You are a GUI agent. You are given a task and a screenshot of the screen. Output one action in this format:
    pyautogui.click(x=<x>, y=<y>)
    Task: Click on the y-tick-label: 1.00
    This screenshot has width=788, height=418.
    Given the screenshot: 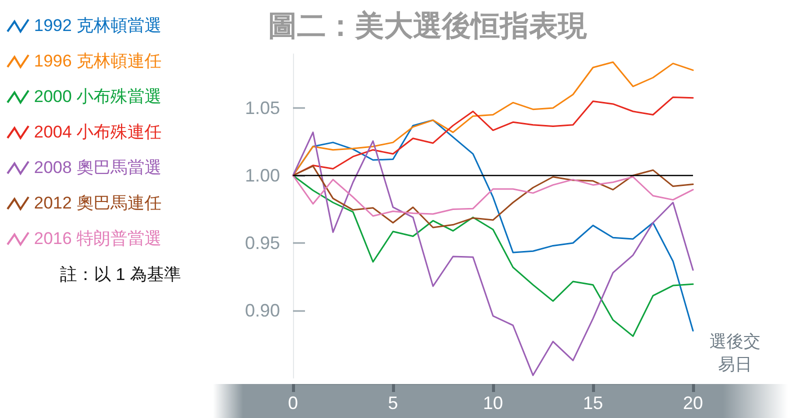 What is the action you would take?
    pyautogui.click(x=262, y=176)
    